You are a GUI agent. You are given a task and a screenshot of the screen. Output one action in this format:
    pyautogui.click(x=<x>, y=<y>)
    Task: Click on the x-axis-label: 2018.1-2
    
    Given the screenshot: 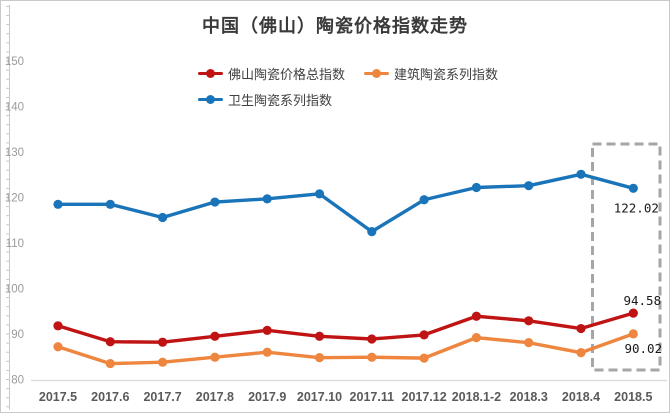 What is the action you would take?
    pyautogui.click(x=476, y=397)
    